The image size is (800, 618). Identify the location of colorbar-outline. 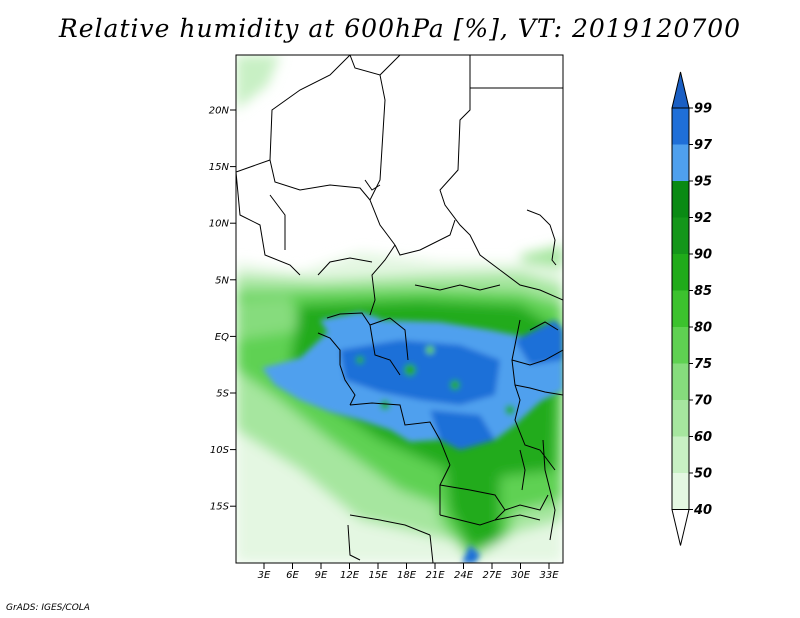
(680, 308).